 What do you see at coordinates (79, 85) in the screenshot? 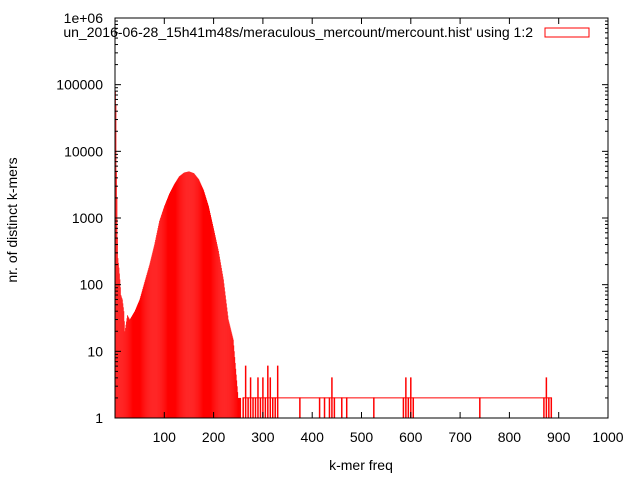
I see `y-tick-label: 100000` at bounding box center [79, 85].